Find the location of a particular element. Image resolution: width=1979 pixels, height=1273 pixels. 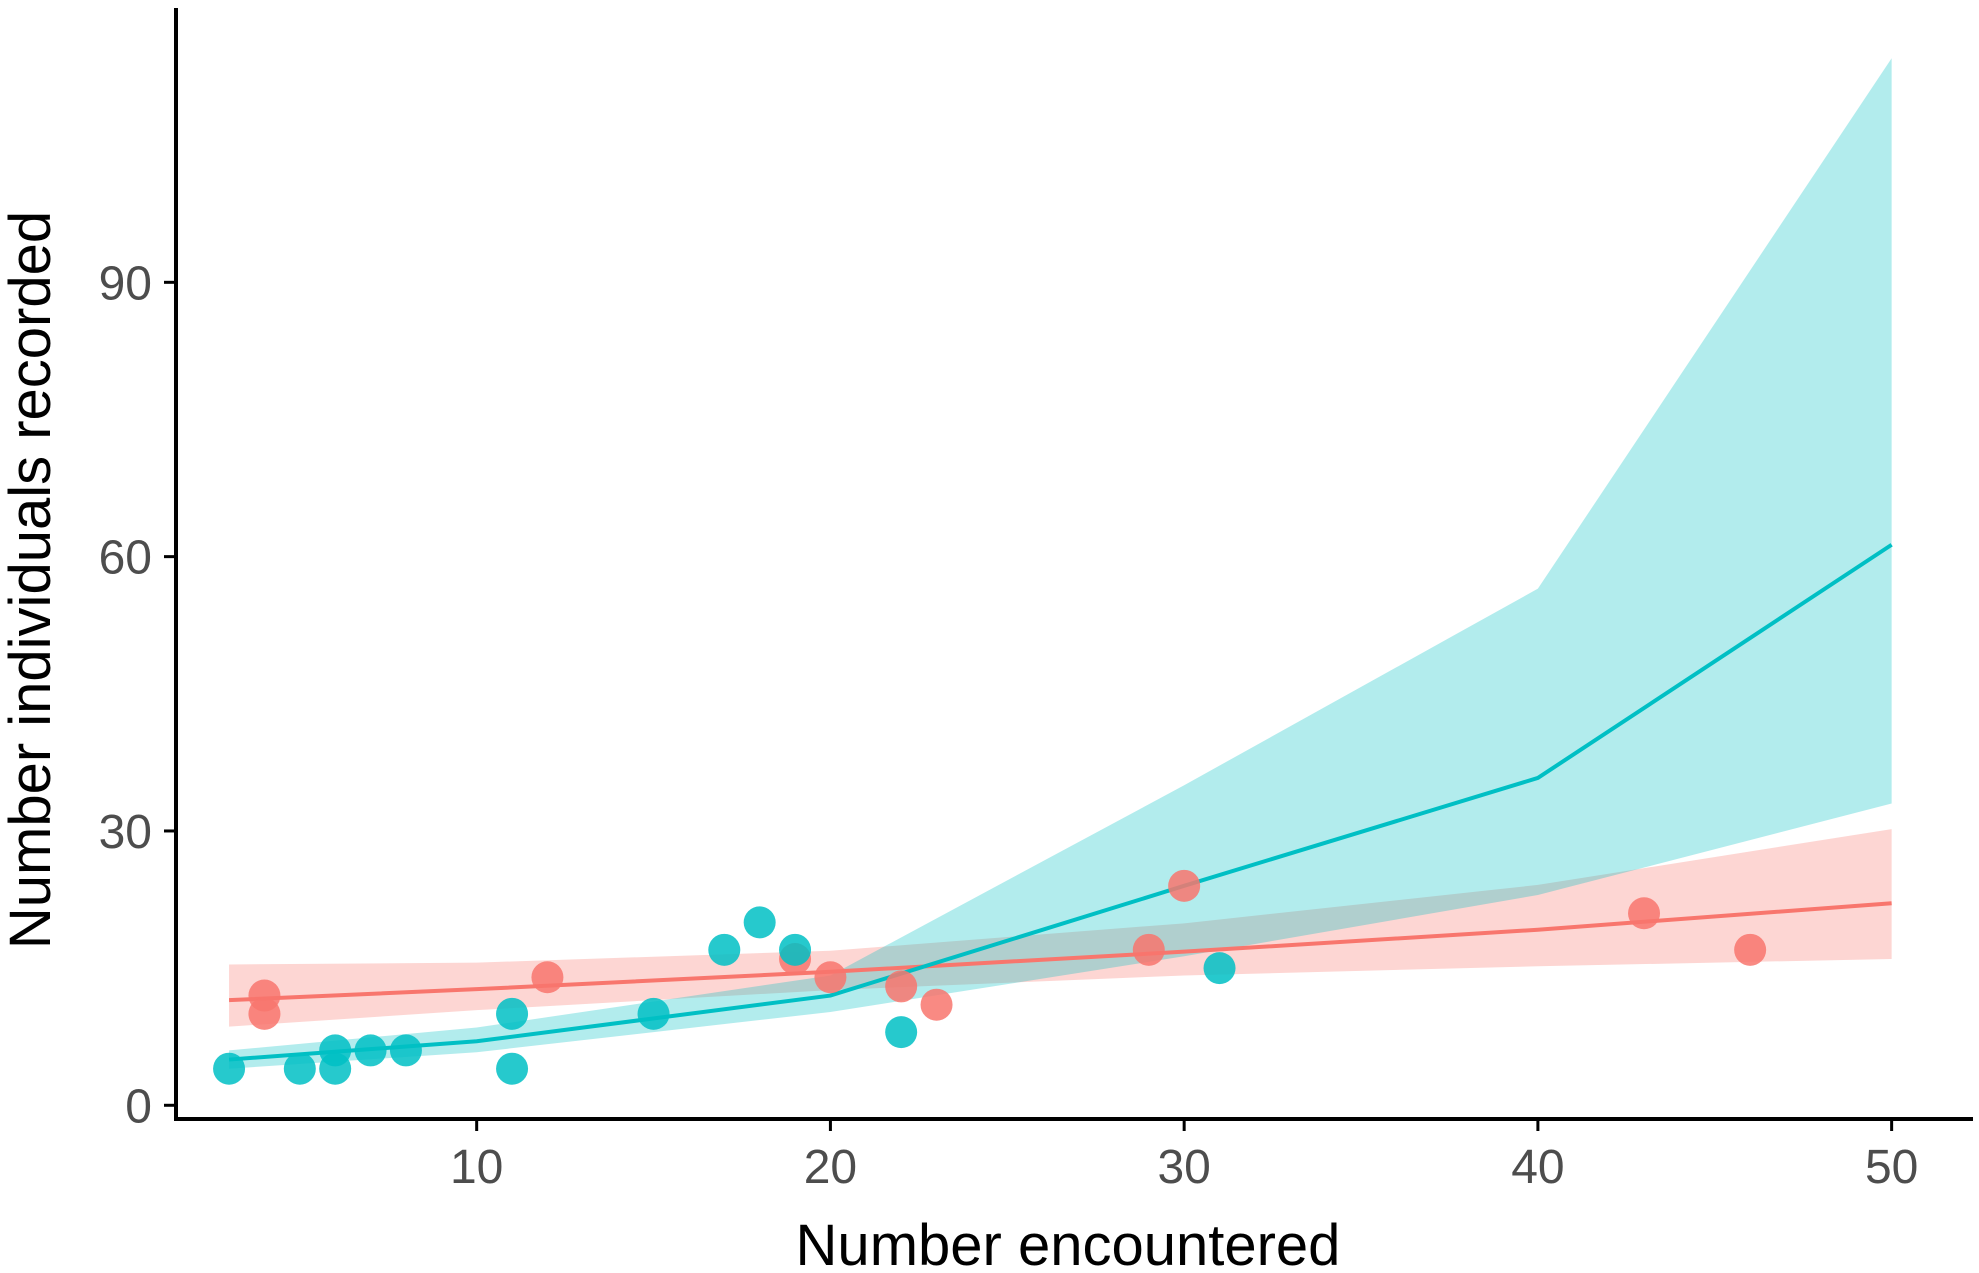

x-tick-label: 10 is located at coordinates (476, 1167).